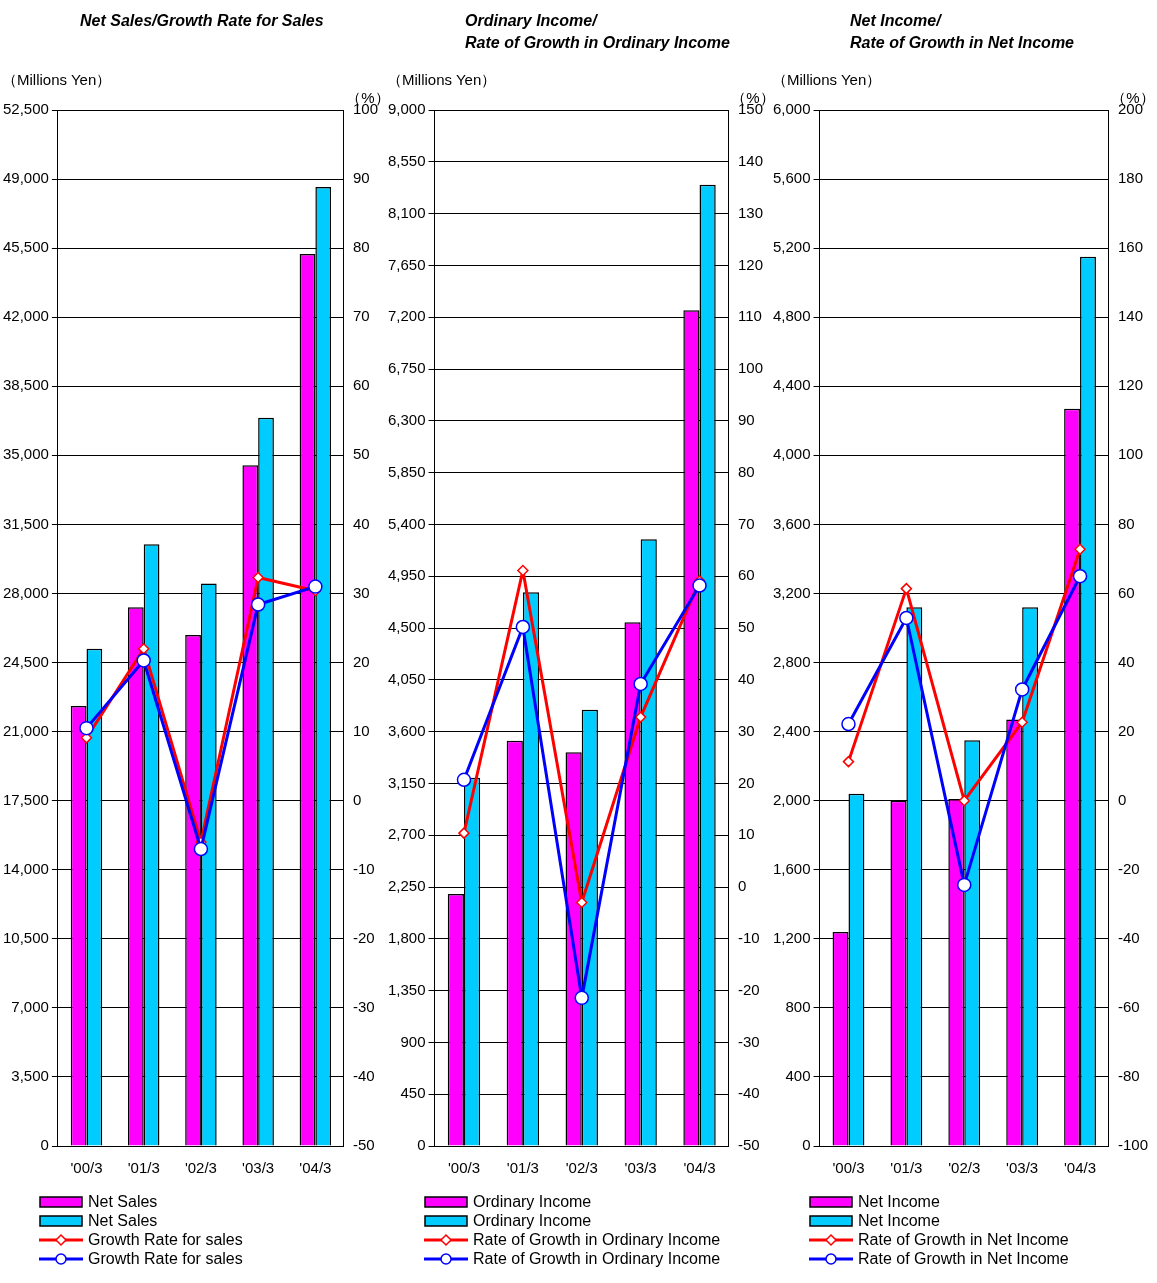 The width and height of the screenshot is (1157, 1283). I want to click on y-tick-label: 4,950, so click(406, 575).